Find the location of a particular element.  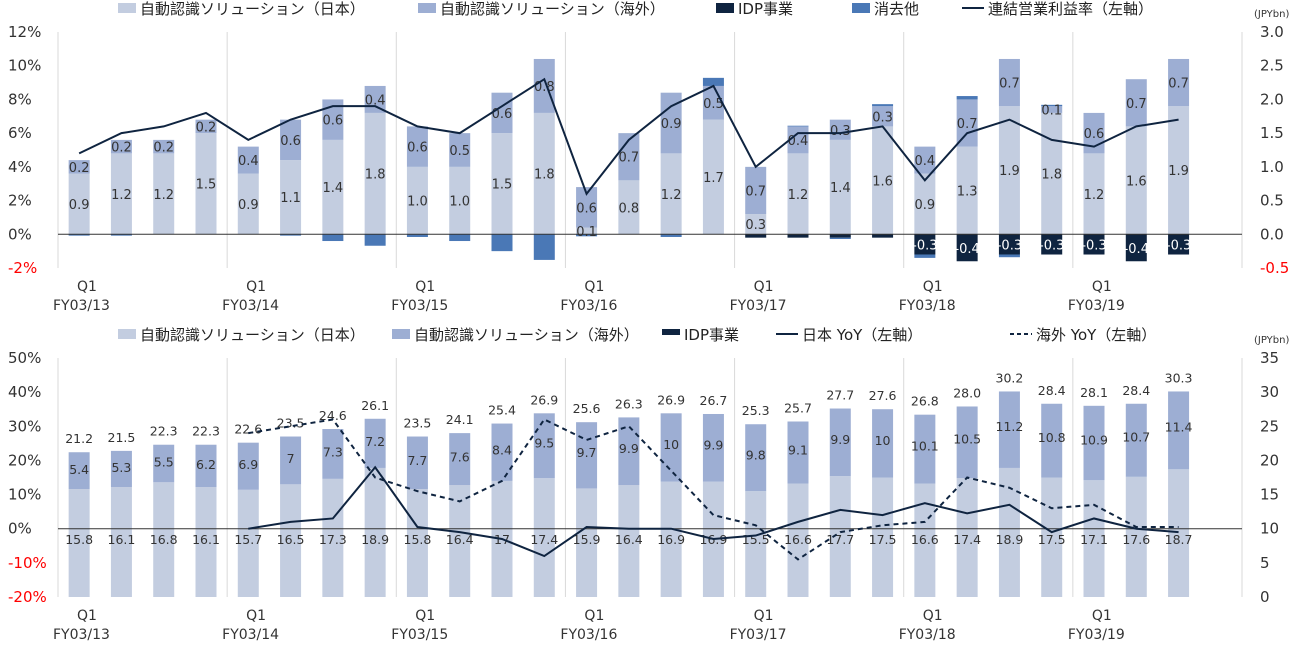

data-label-overseas: 0.4 is located at coordinates (798, 141).